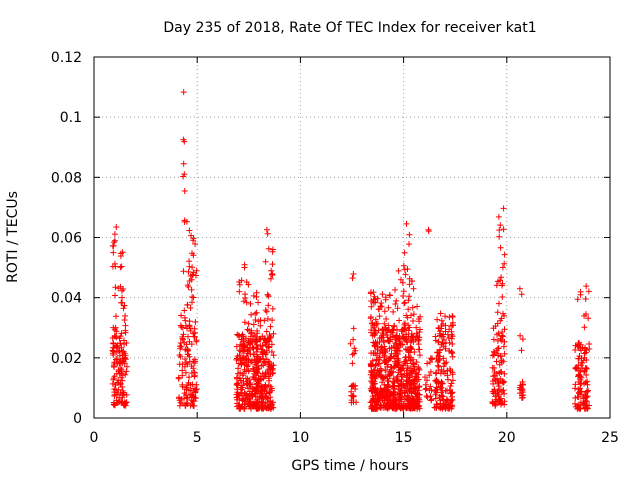  Describe the element at coordinates (66, 178) in the screenshot. I see `y-tick-label: 0.08` at that location.